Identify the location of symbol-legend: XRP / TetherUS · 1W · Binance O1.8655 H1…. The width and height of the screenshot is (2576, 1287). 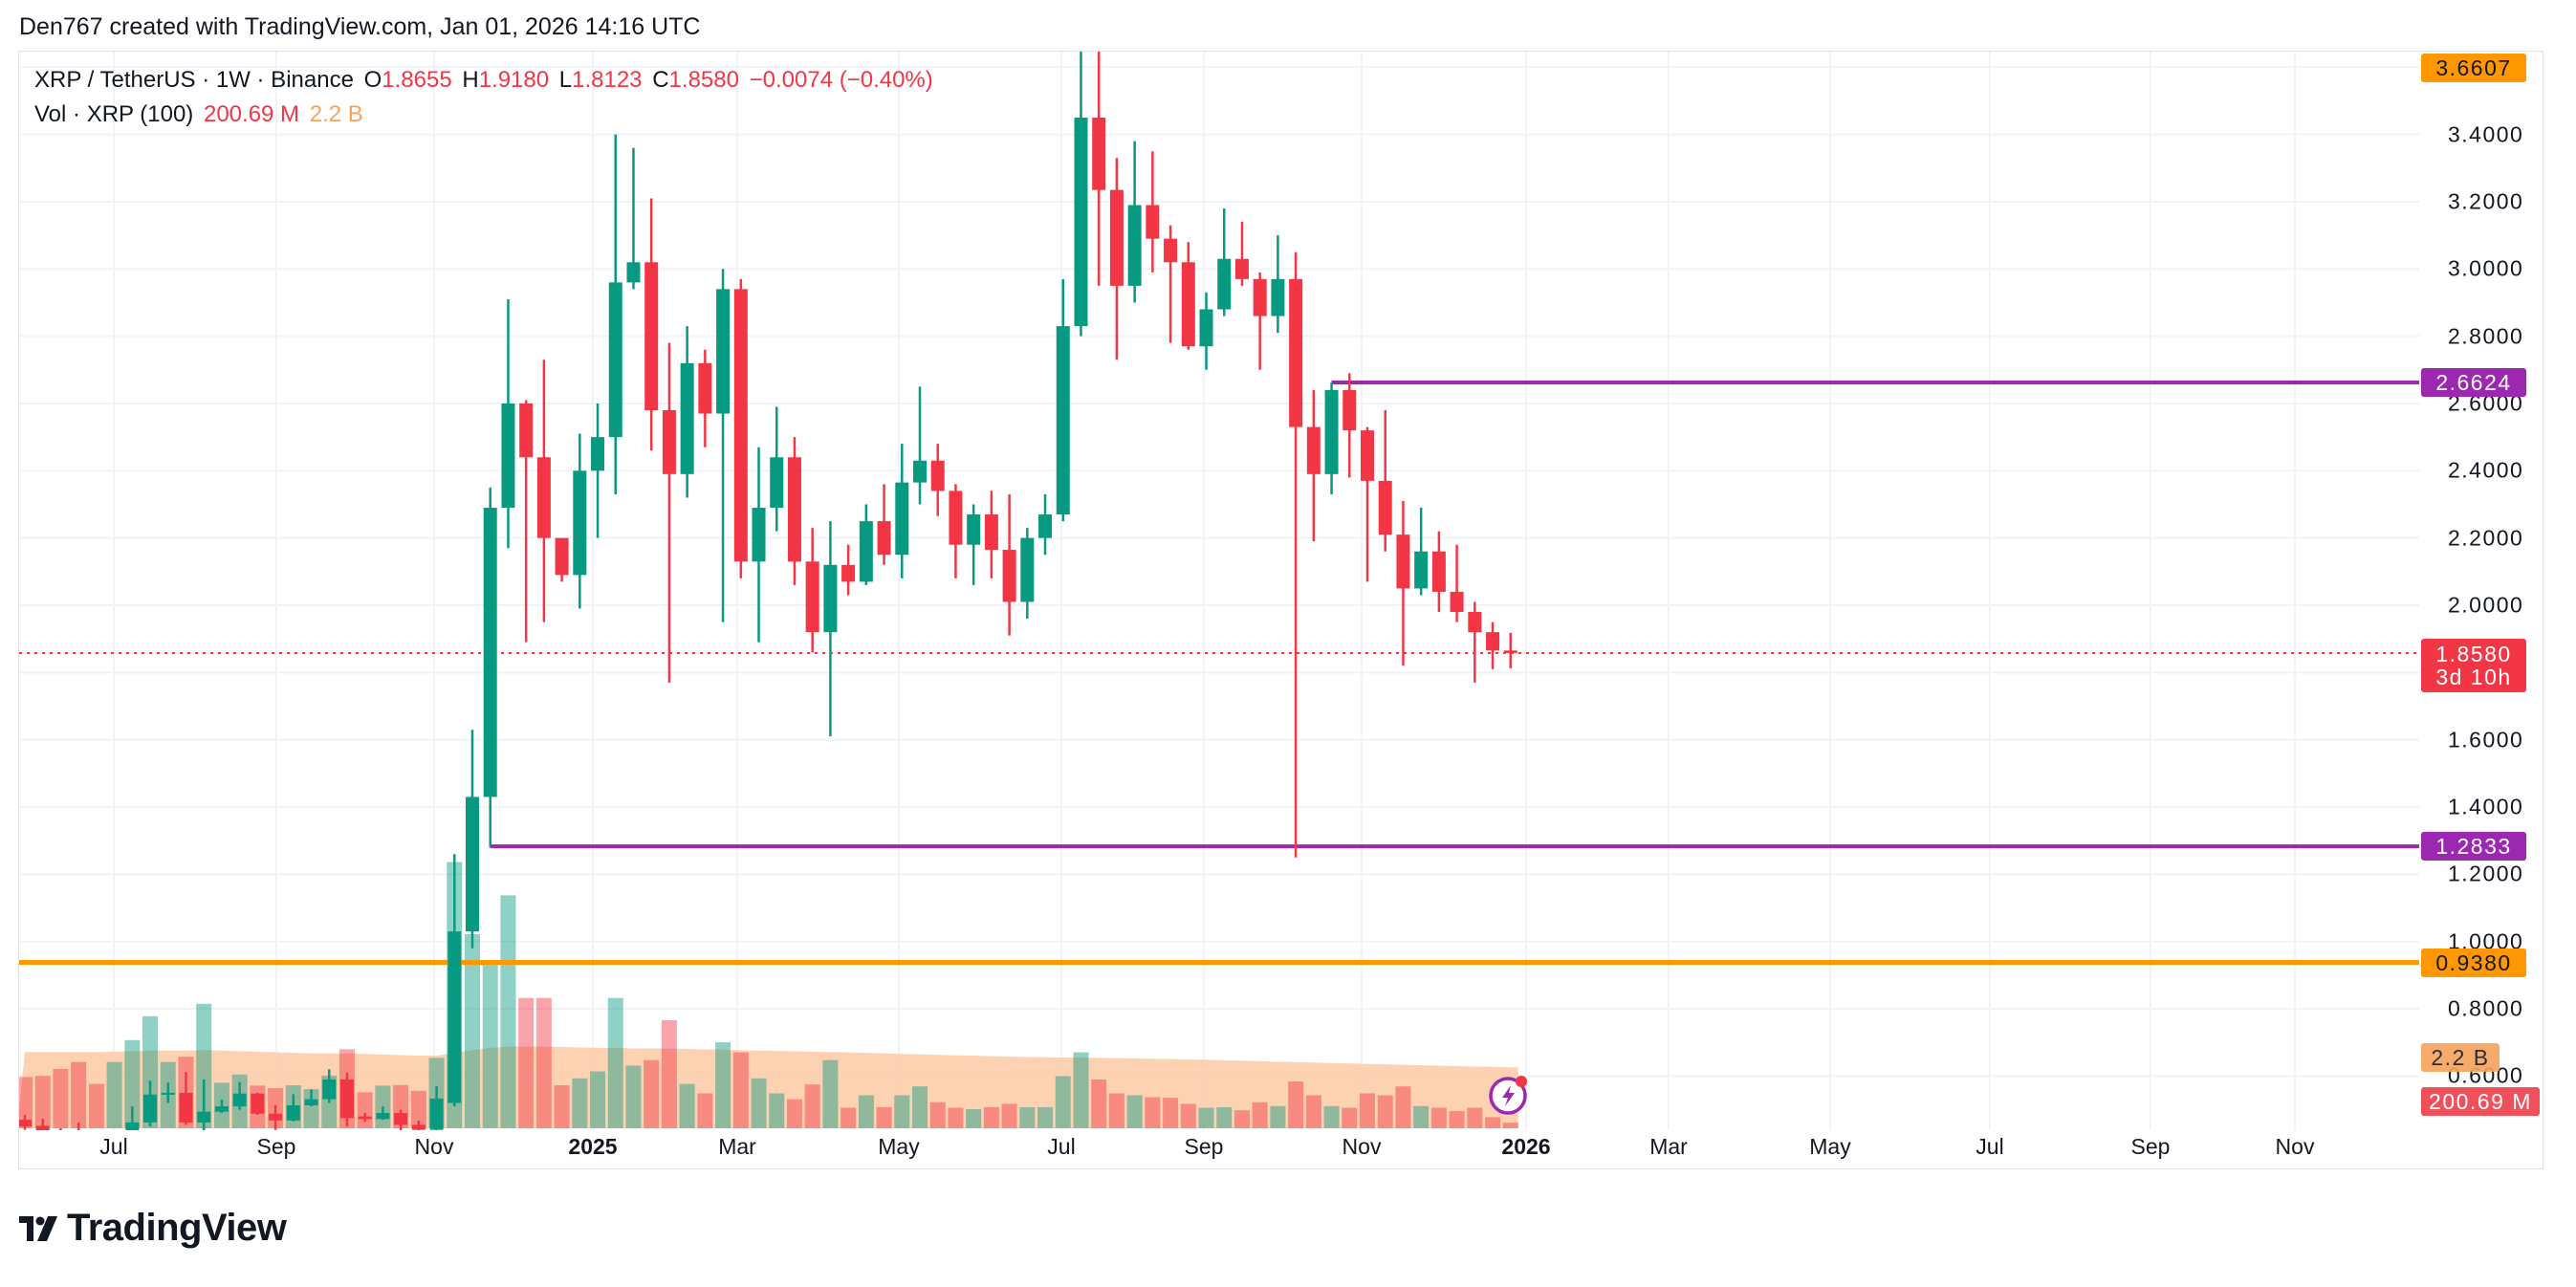
(485, 81).